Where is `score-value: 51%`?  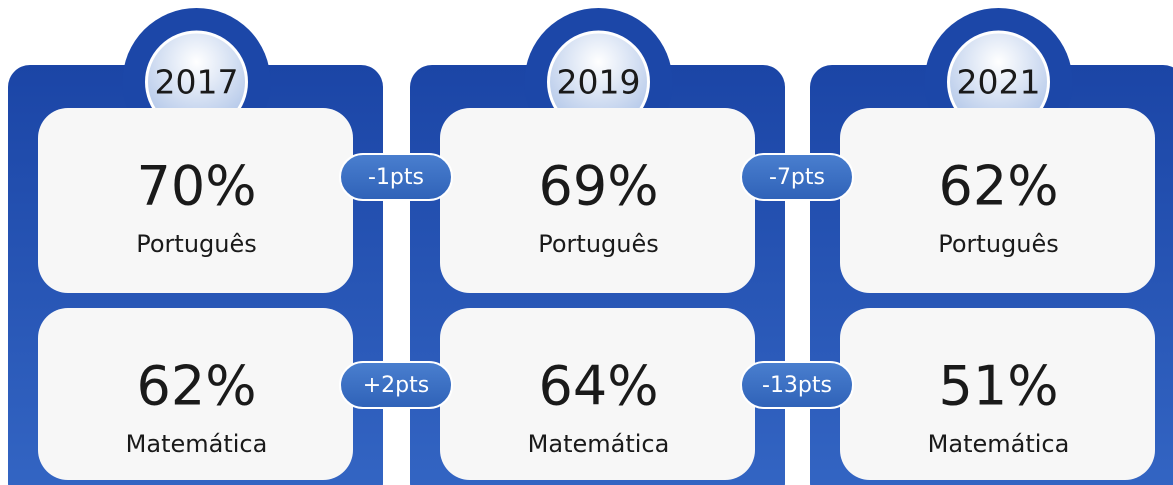
score-value: 51% is located at coordinates (998, 386).